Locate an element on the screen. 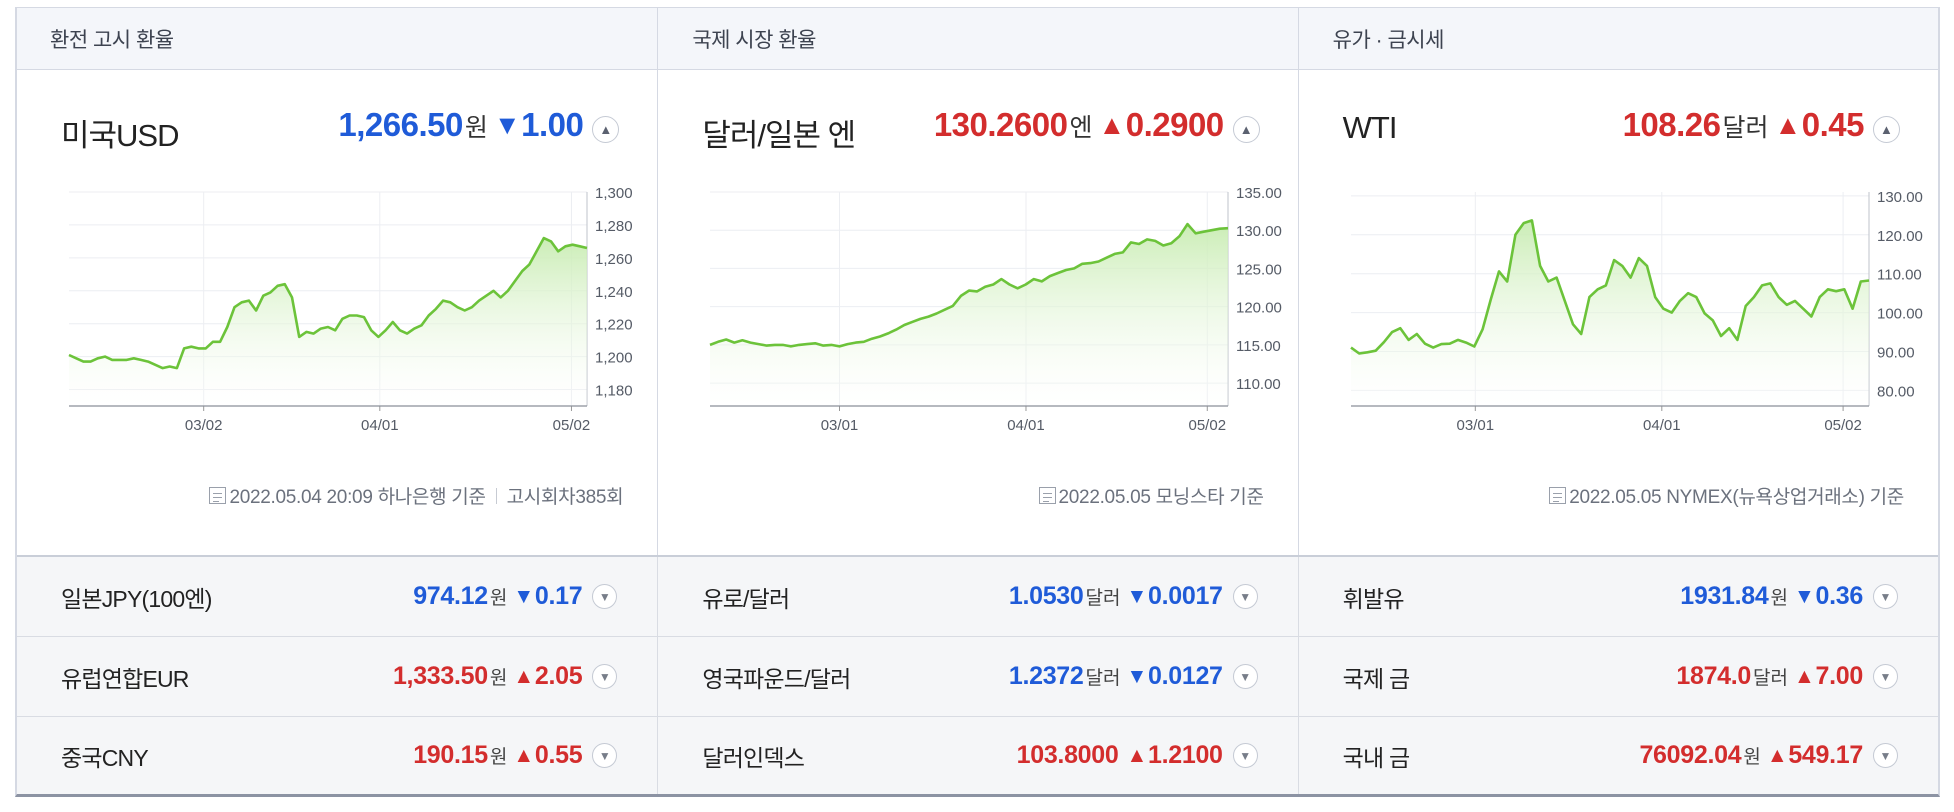 This screenshot has width=1954, height=812. rate-quote: 76092.04 원 ▲549.17 is located at coordinates (1751, 755).